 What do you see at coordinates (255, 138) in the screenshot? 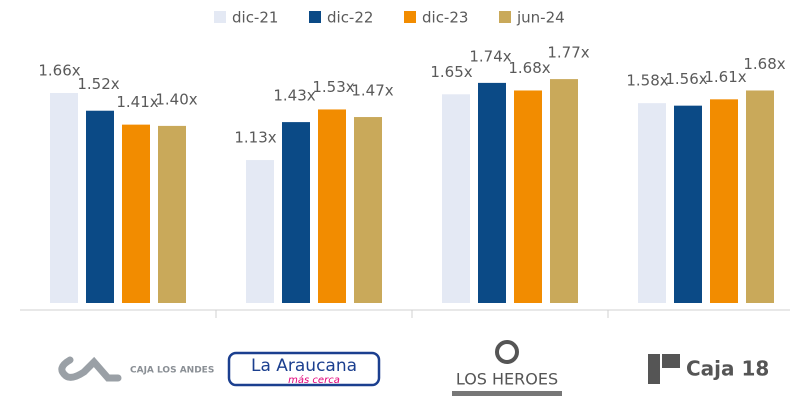
I see `data-label: 1.13x` at bounding box center [255, 138].